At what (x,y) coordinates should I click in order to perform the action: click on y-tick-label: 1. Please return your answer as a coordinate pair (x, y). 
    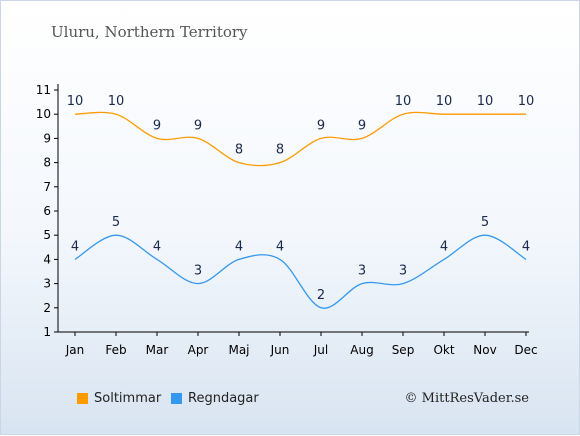
    Looking at the image, I should click on (47, 332).